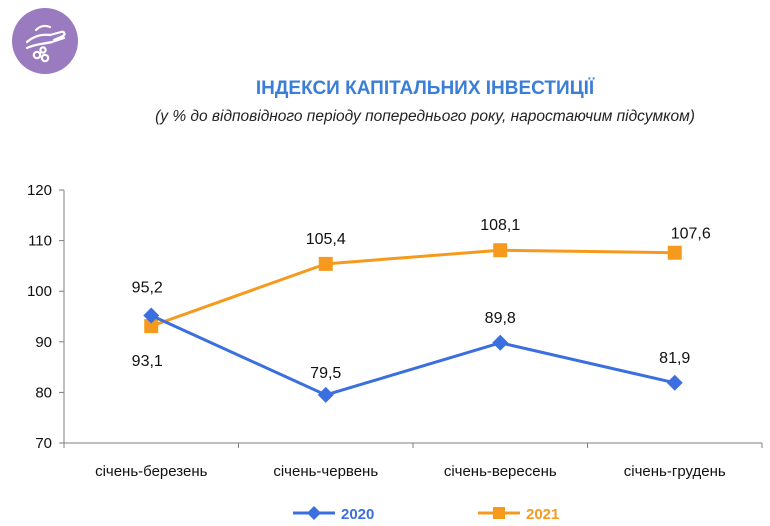 This screenshot has height=526, width=770. Describe the element at coordinates (325, 373) in the screenshot. I see `data-label-2020: 79,5` at that location.